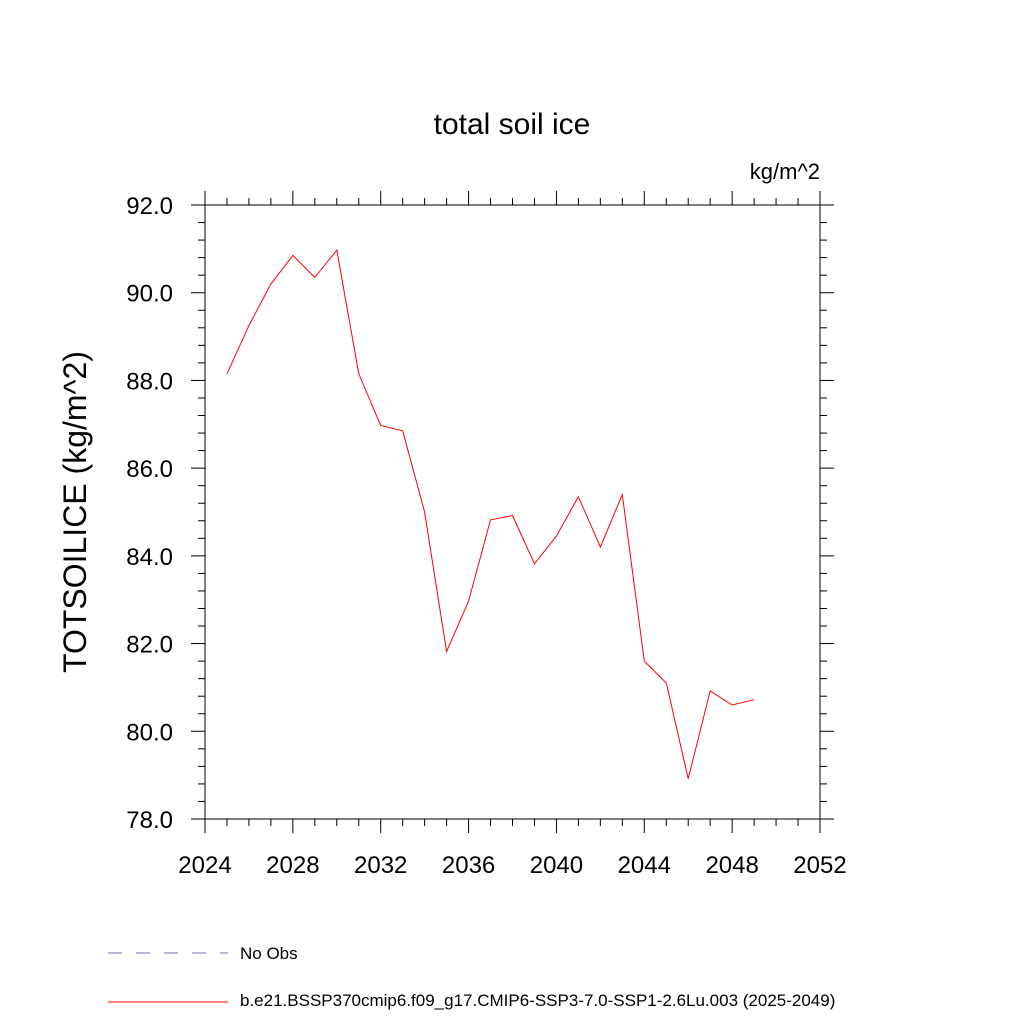 This screenshot has height=1024, width=1024. I want to click on x-tick-label: 2028, so click(292, 865).